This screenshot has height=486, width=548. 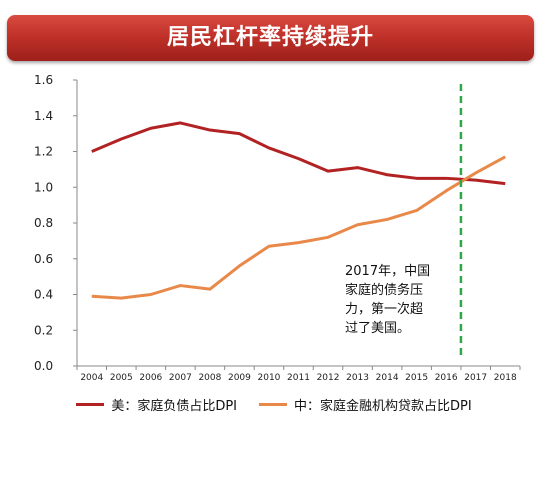 What do you see at coordinates (387, 378) in the screenshot?
I see `x-tick-label: 2014` at bounding box center [387, 378].